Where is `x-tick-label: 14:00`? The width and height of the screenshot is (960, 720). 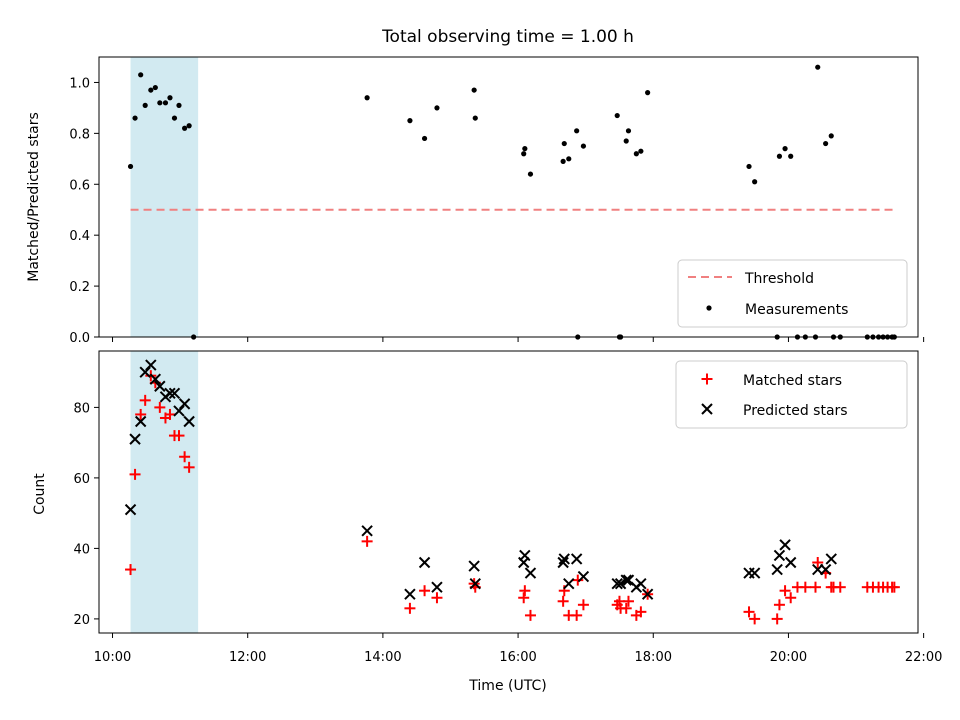 x-tick-label: 14:00 is located at coordinates (382, 657).